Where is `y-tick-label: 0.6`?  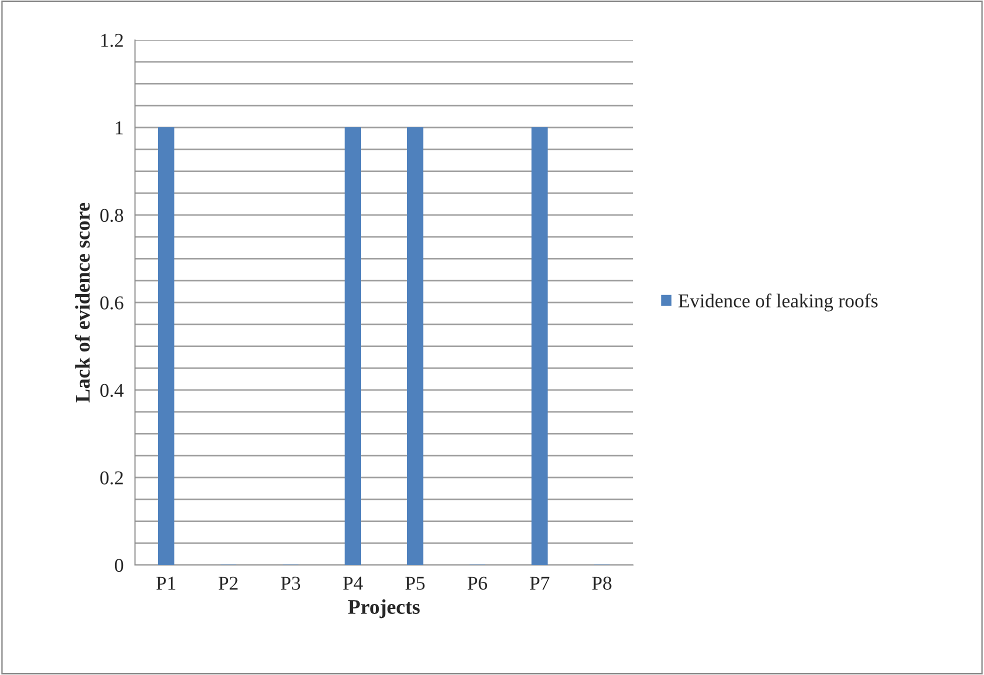 y-tick-label: 0.6 is located at coordinates (112, 303).